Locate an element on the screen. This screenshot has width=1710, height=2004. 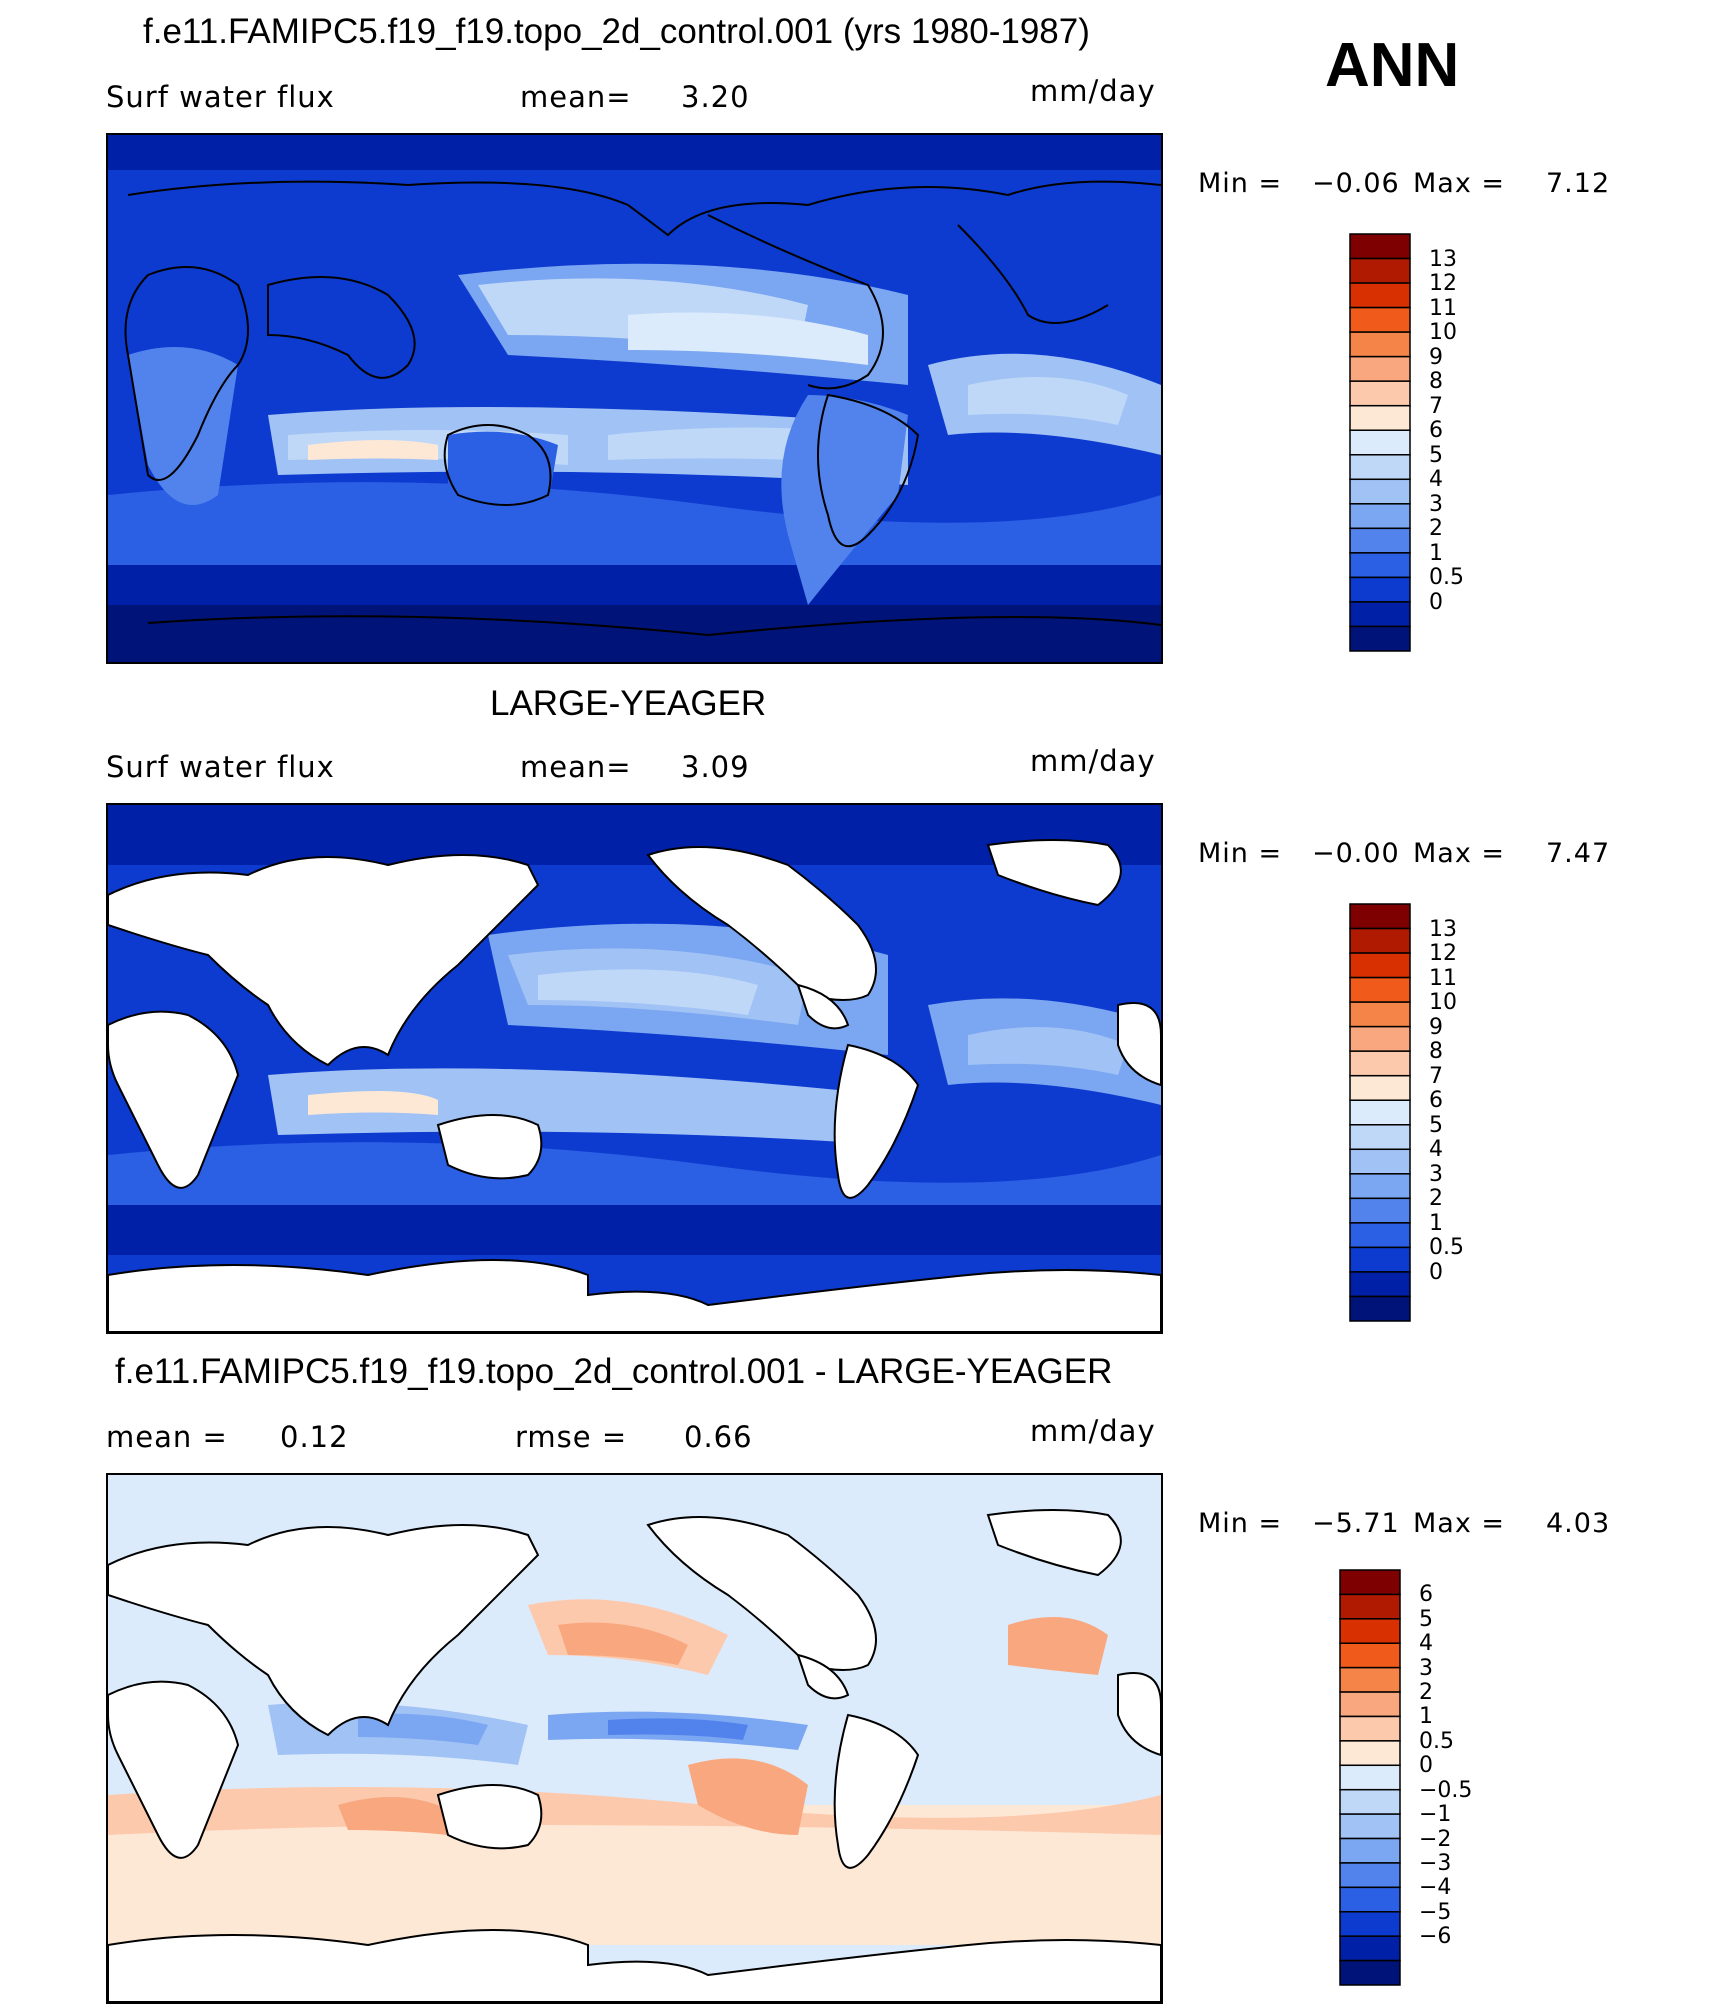
panel-3-units: mm/day is located at coordinates (1093, 1431).